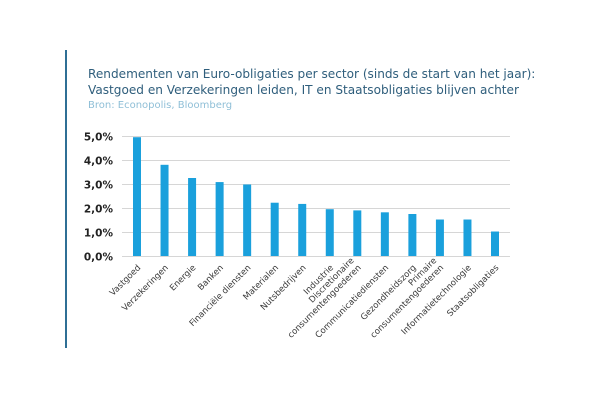 Image resolution: width=600 pixels, height=400 pixels. I want to click on y-tick-label: 3,0%, so click(99, 186).